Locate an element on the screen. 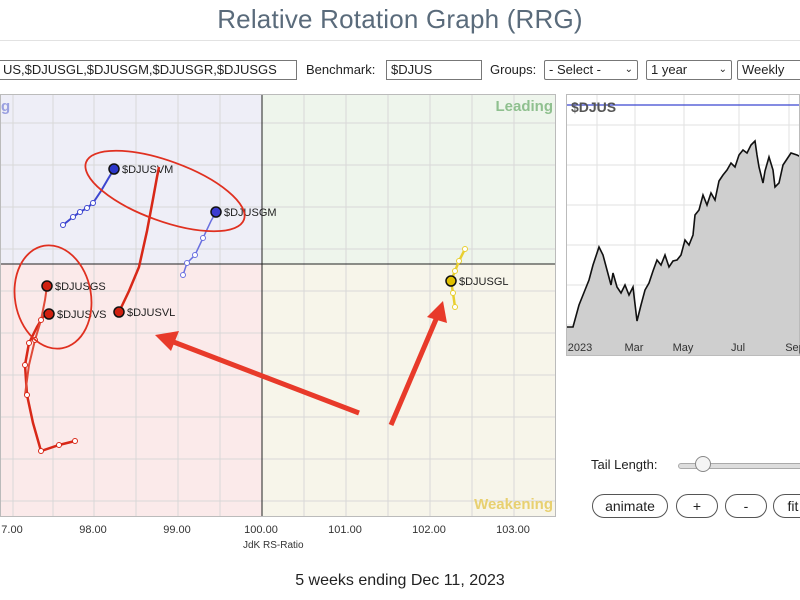 This screenshot has height=600, width=800. annotation-ellipse-left is located at coordinates (53, 297).